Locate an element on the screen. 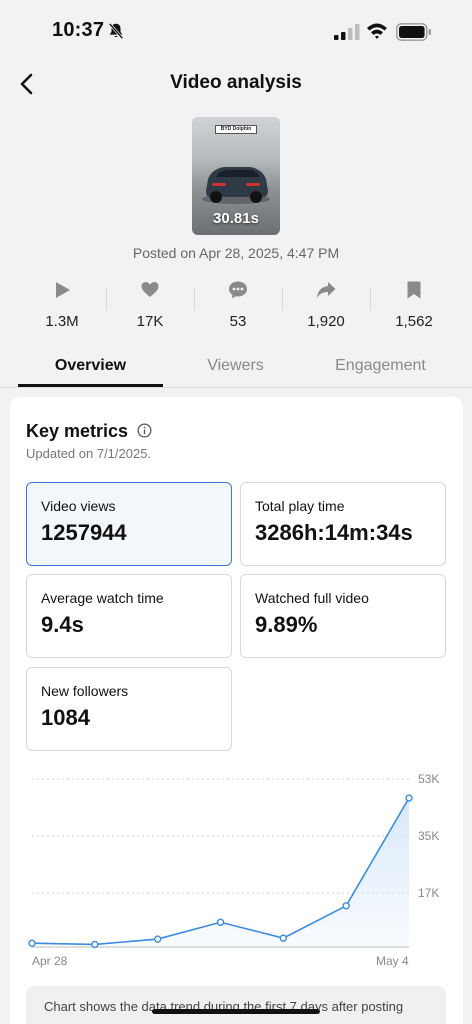  stats-row: 1.3M 17K 53 1,920 is located at coordinates (238, 305).